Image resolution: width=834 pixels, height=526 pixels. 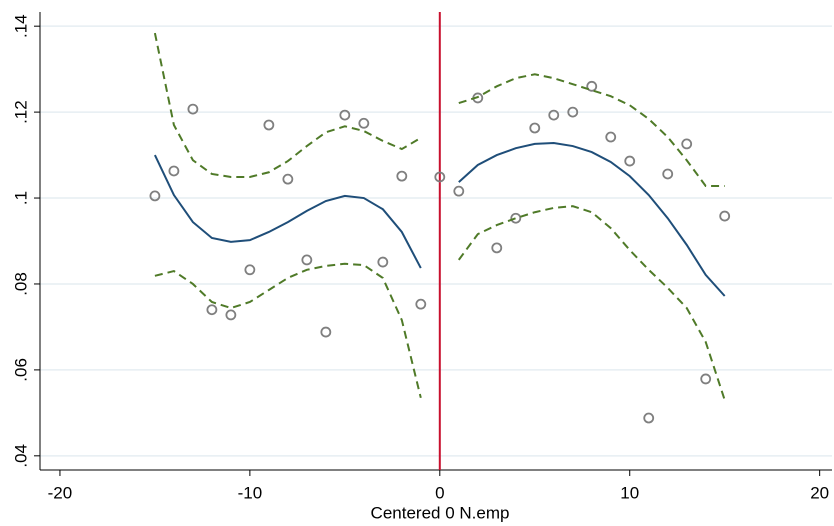 What do you see at coordinates (20, 284) in the screenshot?
I see `y-tick-label: .08` at bounding box center [20, 284].